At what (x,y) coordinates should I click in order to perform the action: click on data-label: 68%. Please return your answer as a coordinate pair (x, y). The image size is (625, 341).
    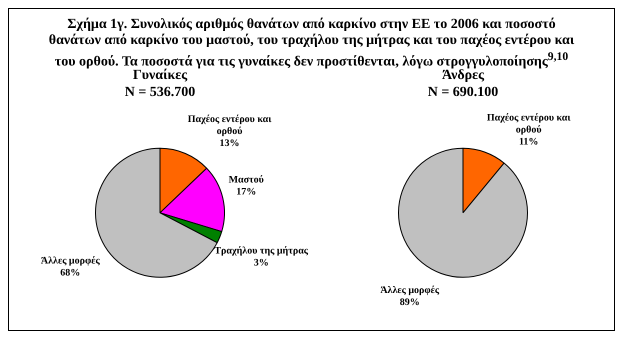
    Looking at the image, I should click on (70, 272).